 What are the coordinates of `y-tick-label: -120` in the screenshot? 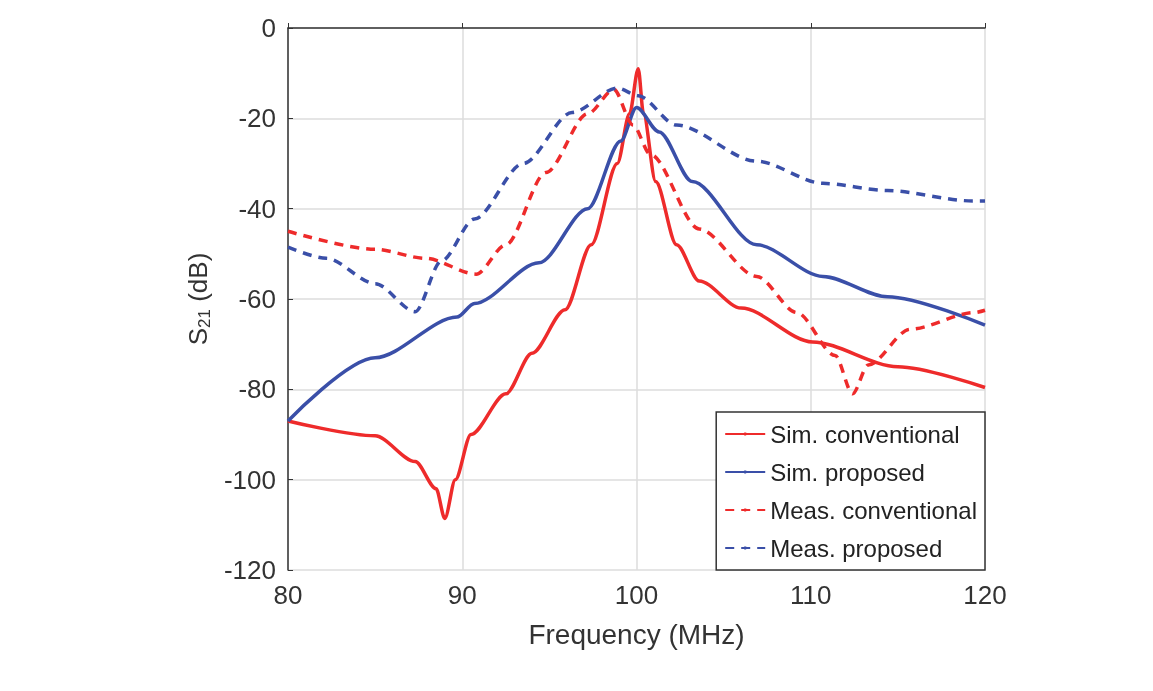 It's located at (249, 570).